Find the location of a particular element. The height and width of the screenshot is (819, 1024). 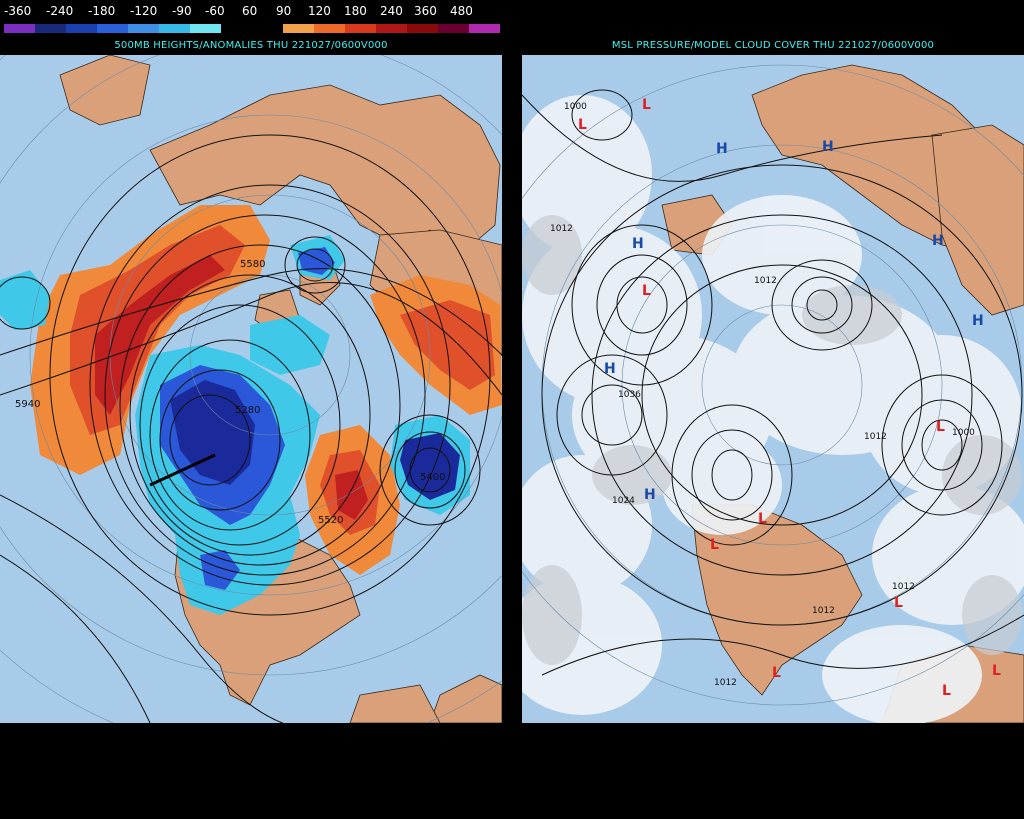

legend-label: -240 is located at coordinates (60, 11).